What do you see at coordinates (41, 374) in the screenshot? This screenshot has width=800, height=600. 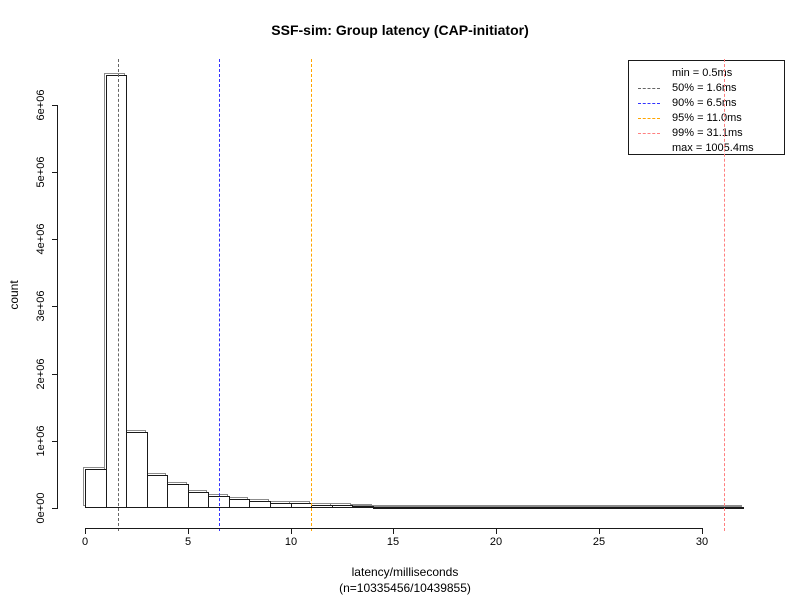 I see `y-axis-tick-label: 2e+06` at bounding box center [41, 374].